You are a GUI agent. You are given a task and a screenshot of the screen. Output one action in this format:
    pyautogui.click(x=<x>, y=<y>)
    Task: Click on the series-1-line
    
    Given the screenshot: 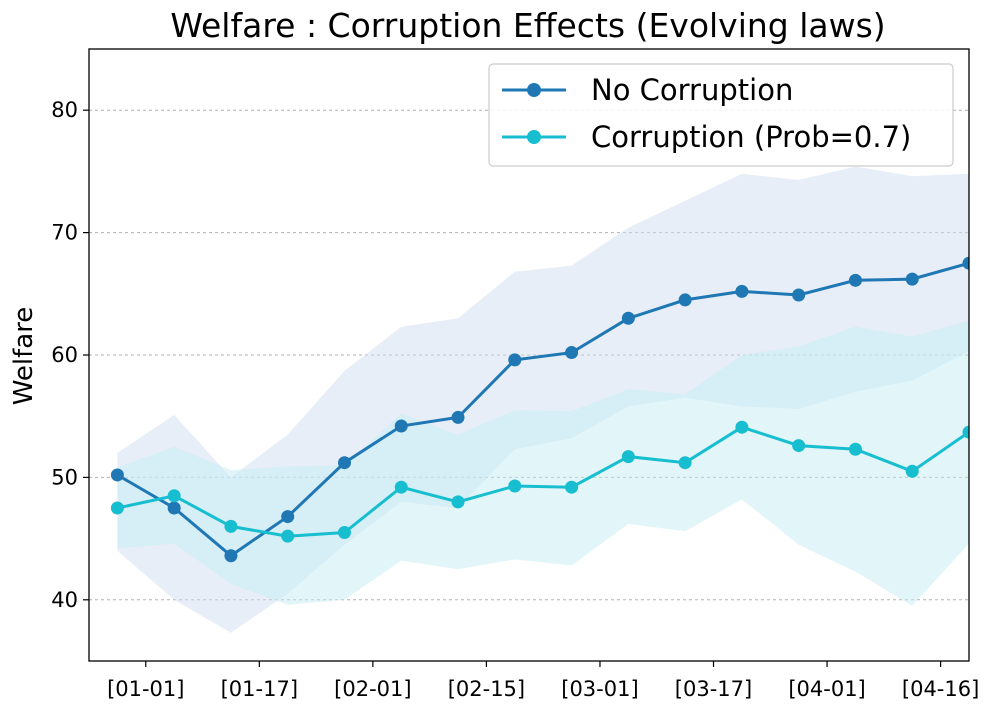 What is the action you would take?
    pyautogui.click(x=543, y=481)
    